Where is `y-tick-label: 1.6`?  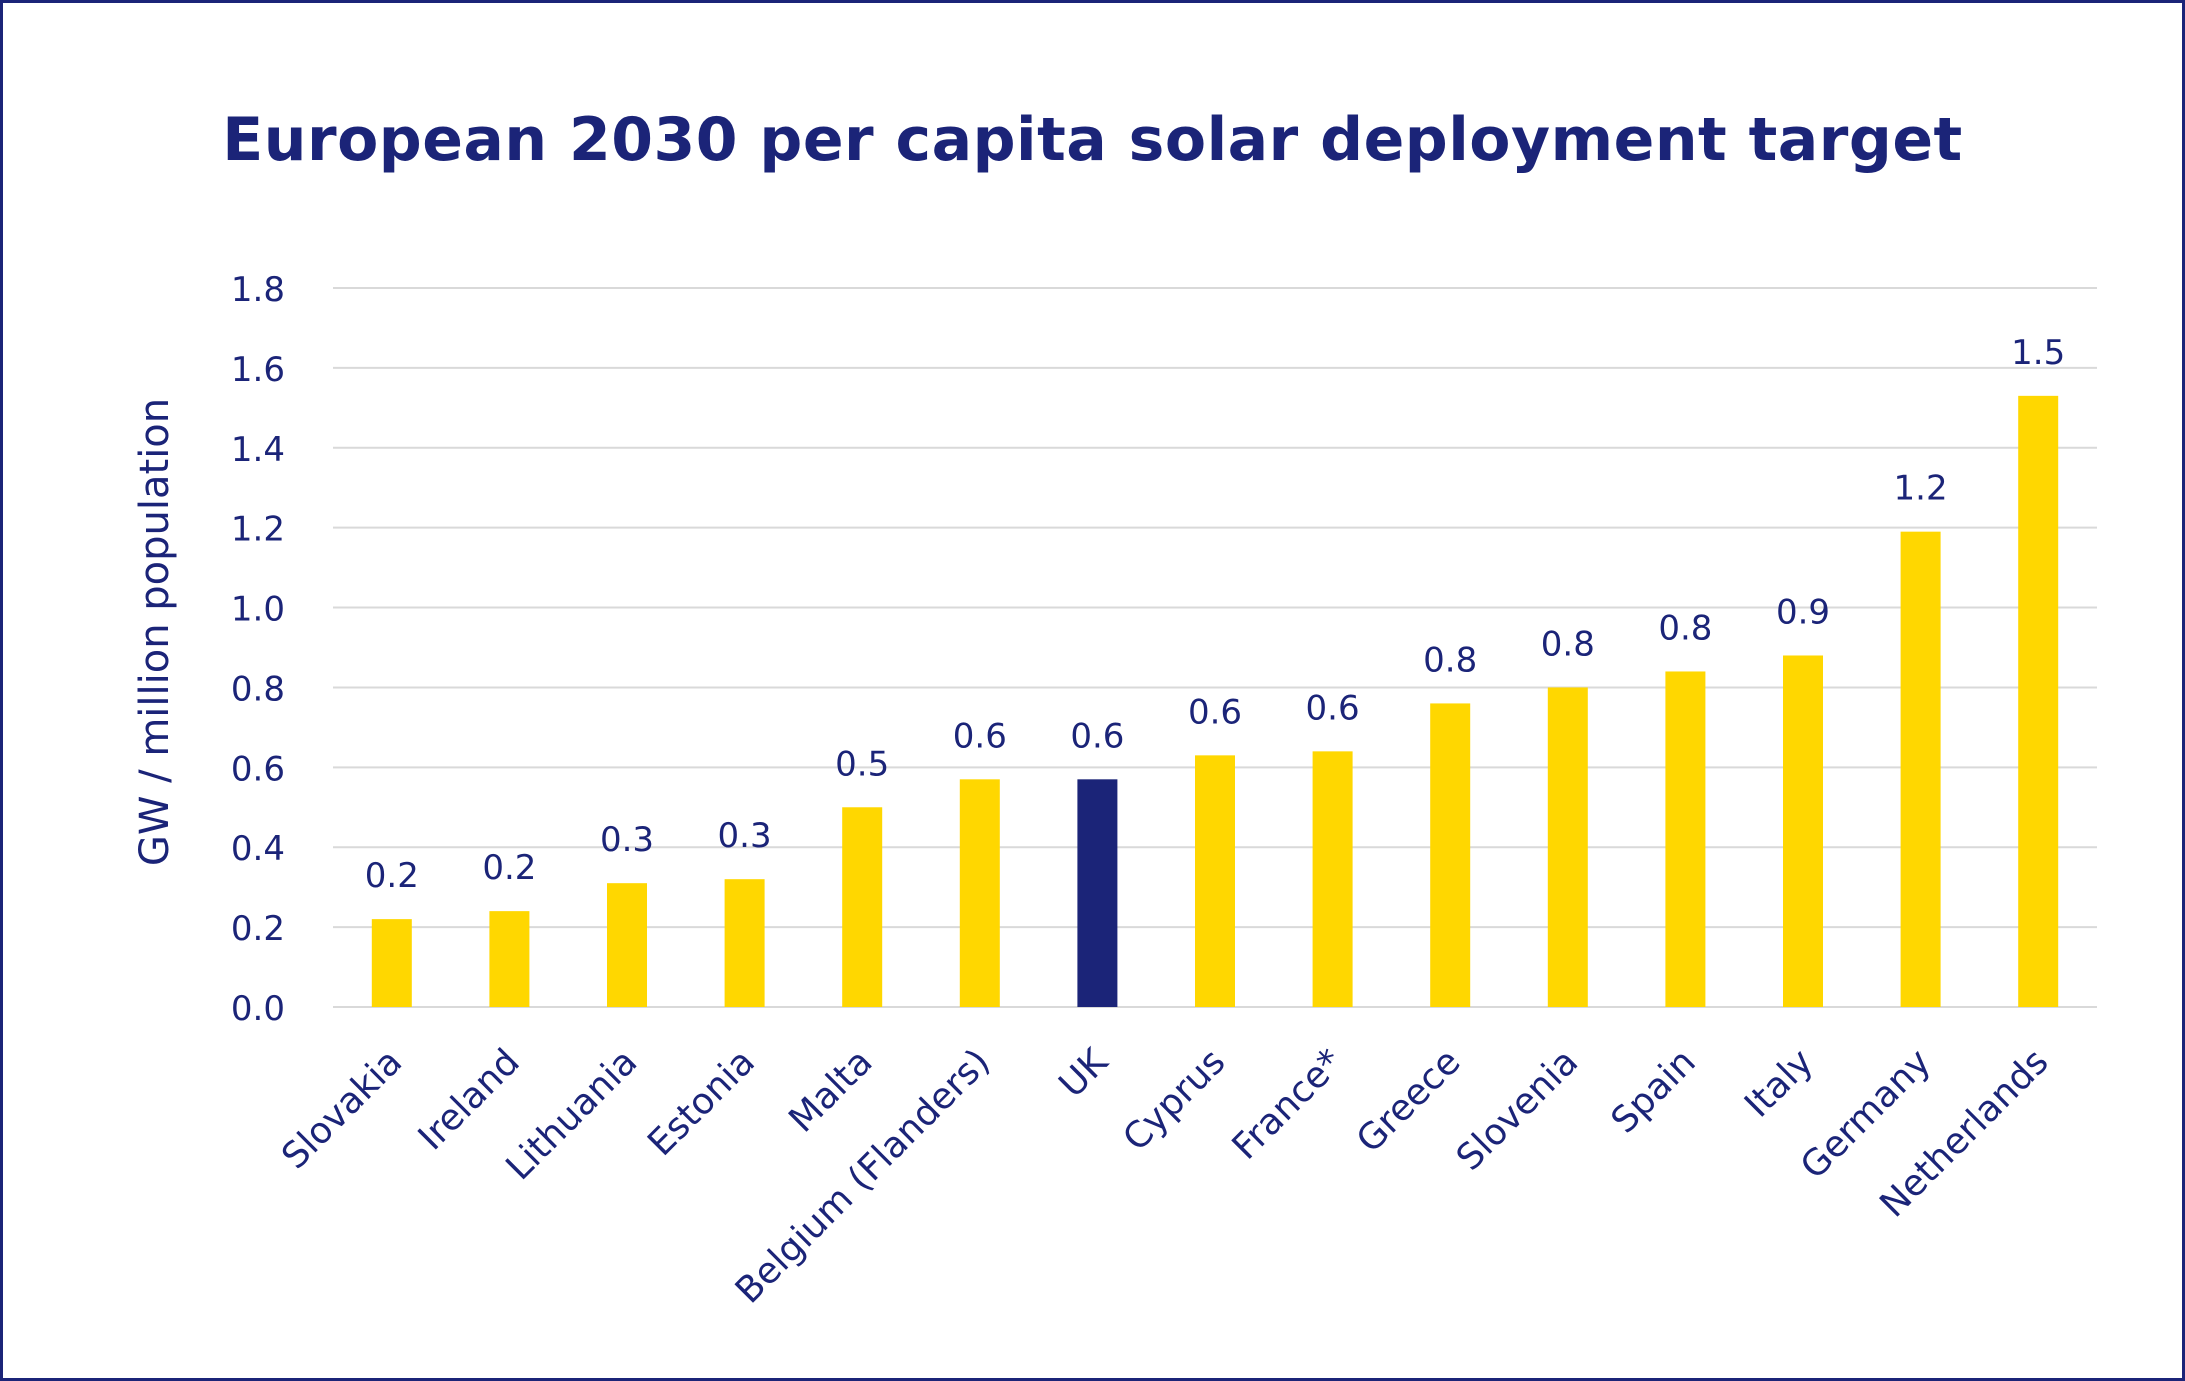
y-tick-label: 1.6 is located at coordinates (258, 370).